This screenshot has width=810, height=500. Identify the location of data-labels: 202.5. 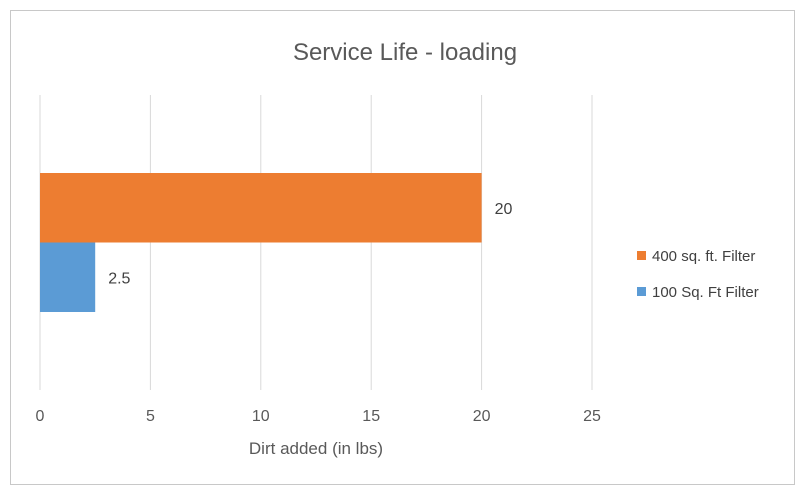
(310, 244).